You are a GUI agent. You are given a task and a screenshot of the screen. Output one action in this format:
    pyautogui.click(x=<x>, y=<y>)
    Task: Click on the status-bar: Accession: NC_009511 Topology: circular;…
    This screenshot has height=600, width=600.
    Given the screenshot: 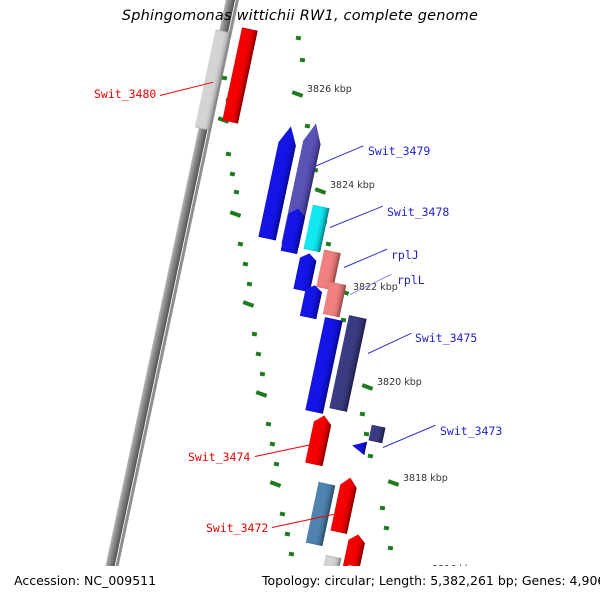 What is the action you would take?
    pyautogui.click(x=300, y=583)
    